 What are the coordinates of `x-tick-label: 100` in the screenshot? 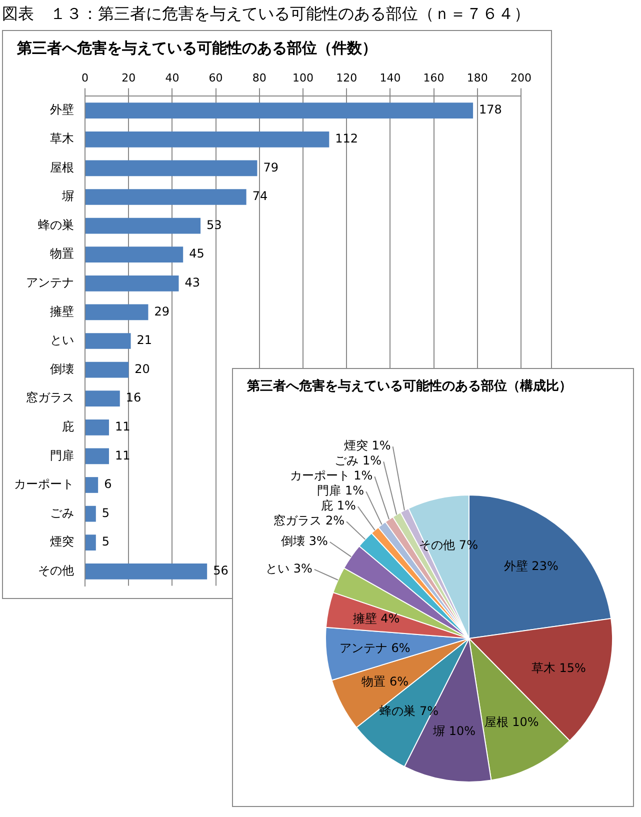 It's located at (303, 77).